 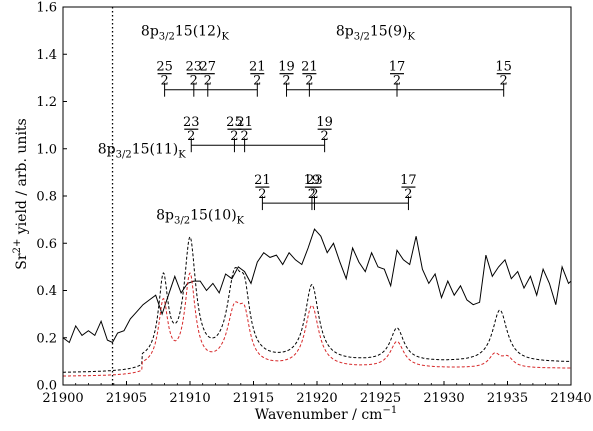 I want to click on y-tick-label: 0.8, so click(x=46, y=197).